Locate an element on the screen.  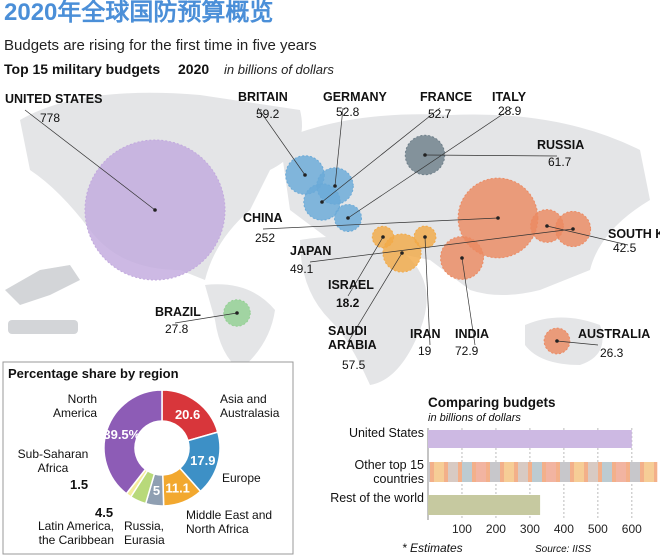
bar-category: United States is located at coordinates (386, 433).